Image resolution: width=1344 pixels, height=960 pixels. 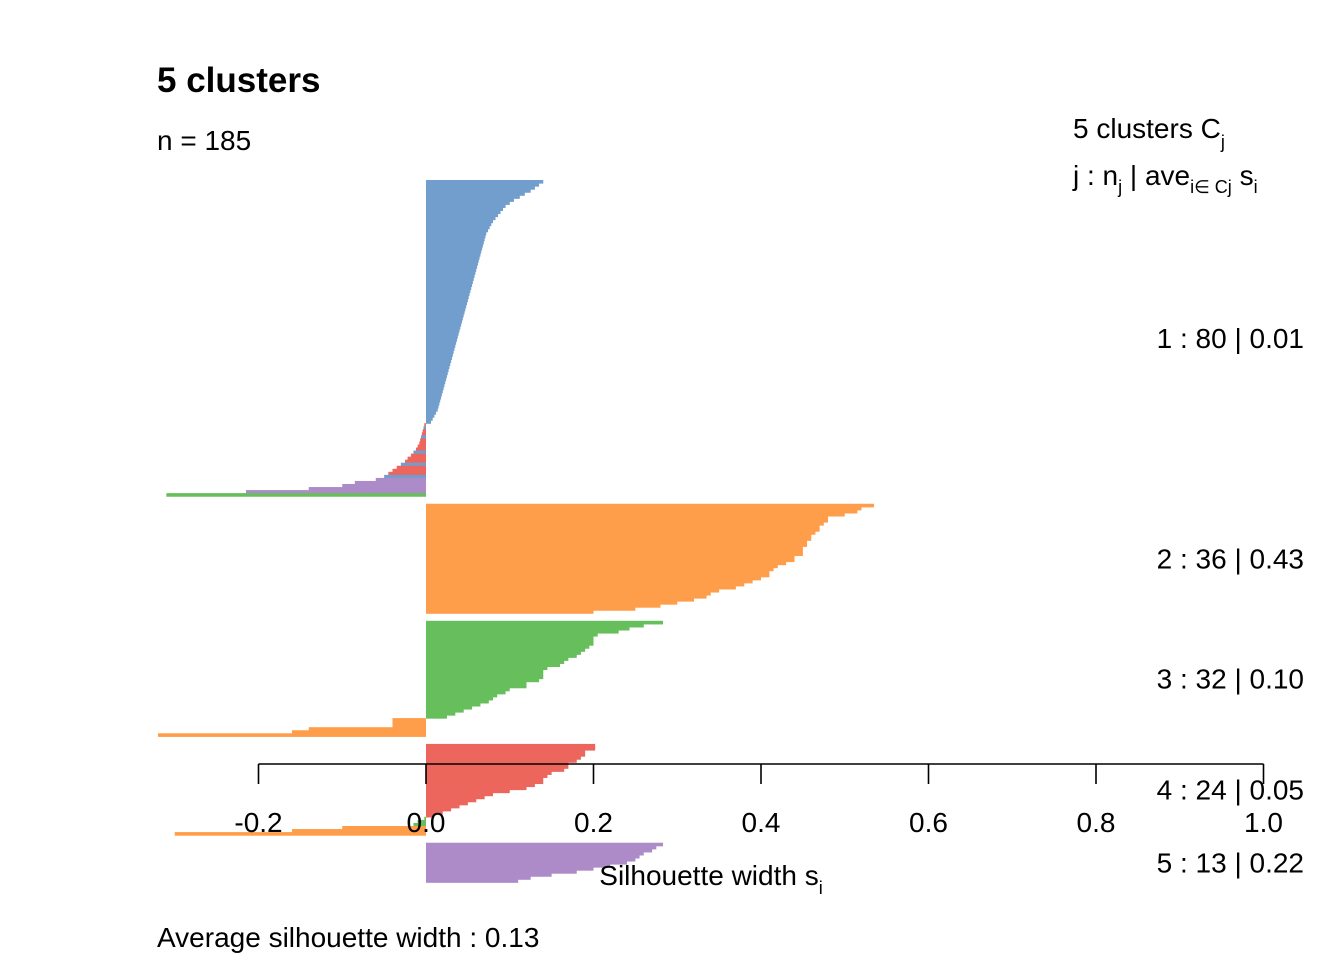 I want to click on cluster-label-1: 1 : 80 | 0.01, so click(x=1230, y=338).